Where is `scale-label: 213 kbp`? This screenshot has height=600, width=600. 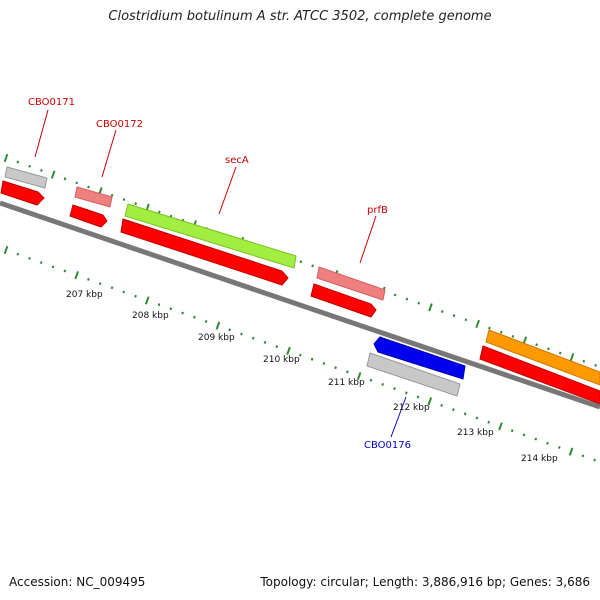 scale-label: 213 kbp is located at coordinates (475, 433).